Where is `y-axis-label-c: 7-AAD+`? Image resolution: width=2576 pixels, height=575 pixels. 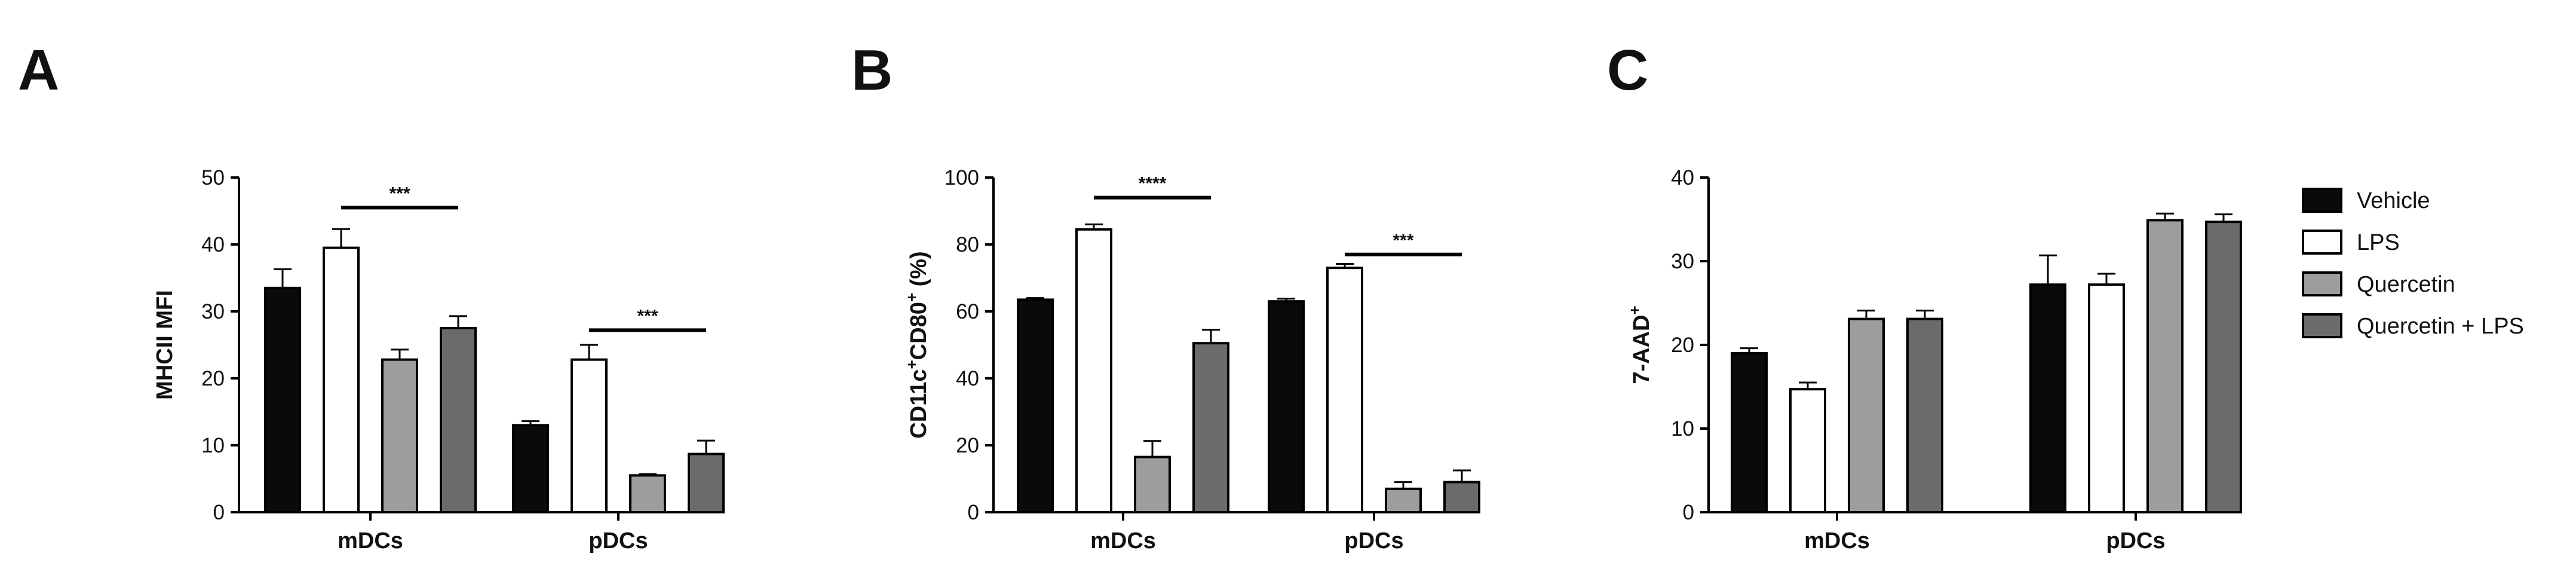
y-axis-label-c: 7-AAD+ is located at coordinates (1640, 344).